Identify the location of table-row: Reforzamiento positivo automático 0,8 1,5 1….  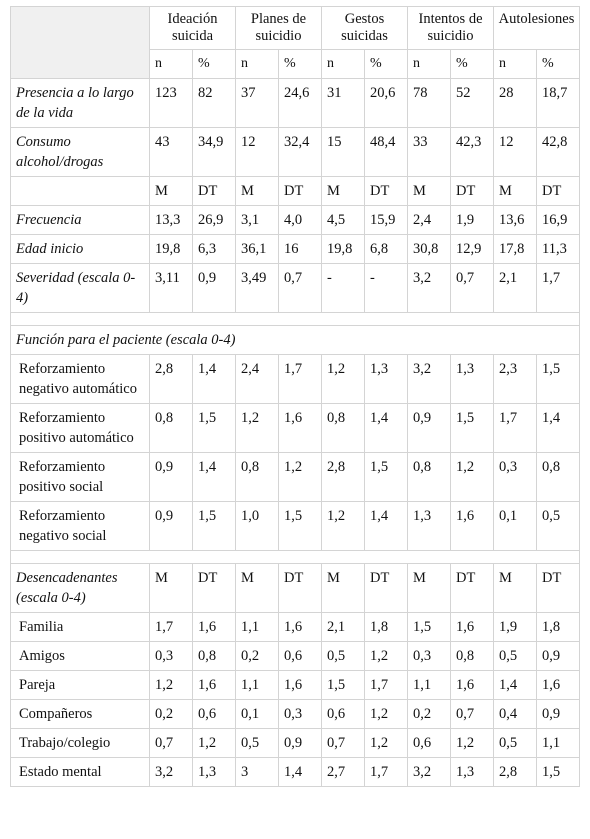
(295, 428).